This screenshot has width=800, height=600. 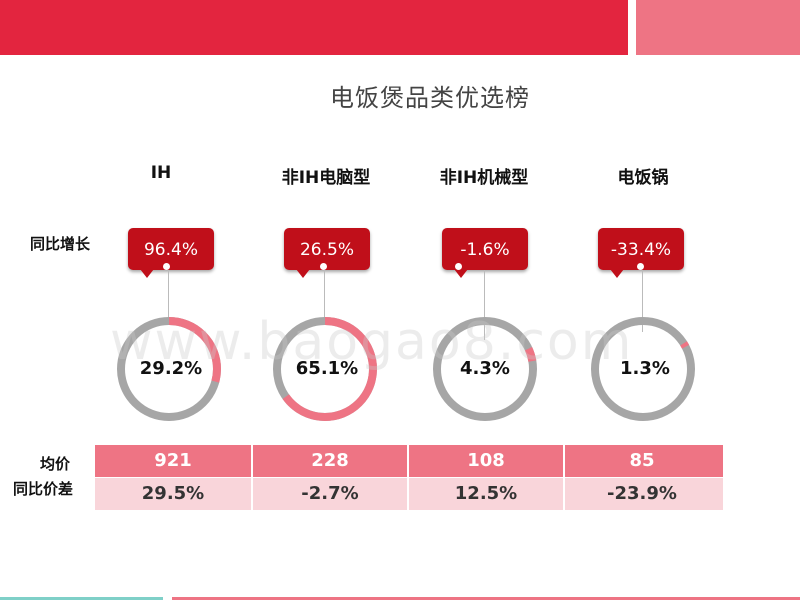 What do you see at coordinates (55, 464) in the screenshot?
I see `row-label-avg-price: 均价` at bounding box center [55, 464].